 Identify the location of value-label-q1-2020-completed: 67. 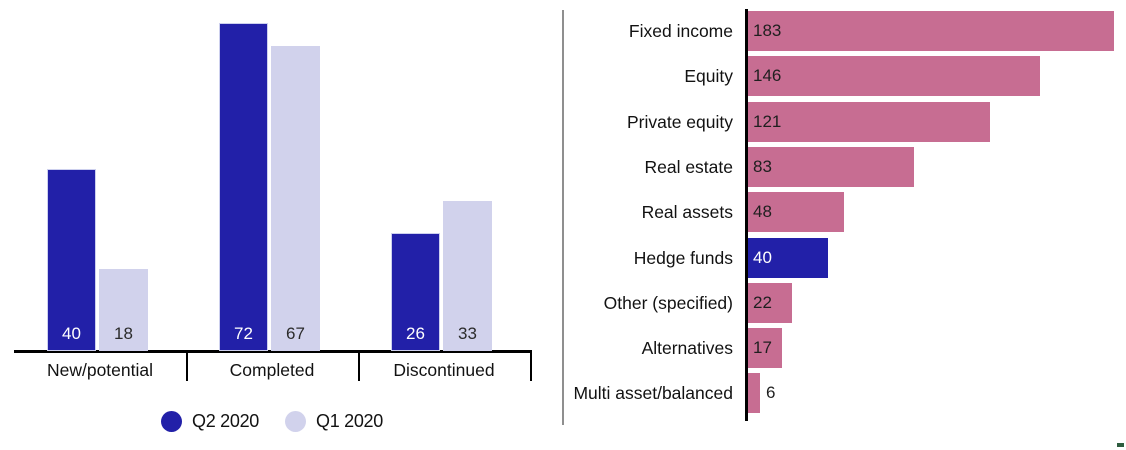
(295, 333).